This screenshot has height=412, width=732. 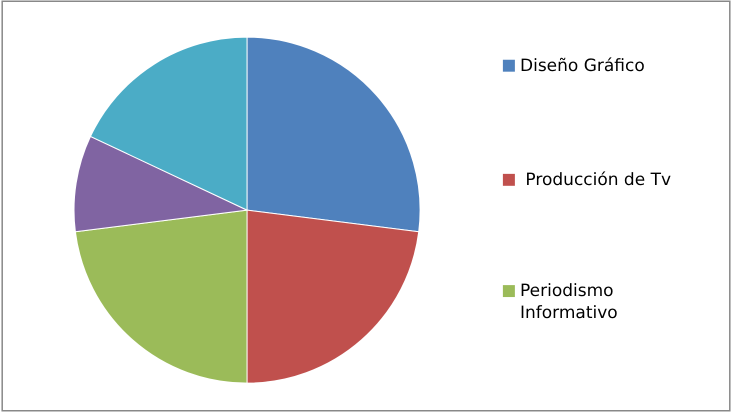 What do you see at coordinates (569, 302) in the screenshot?
I see `legend-label: Periodismo Informativo` at bounding box center [569, 302].